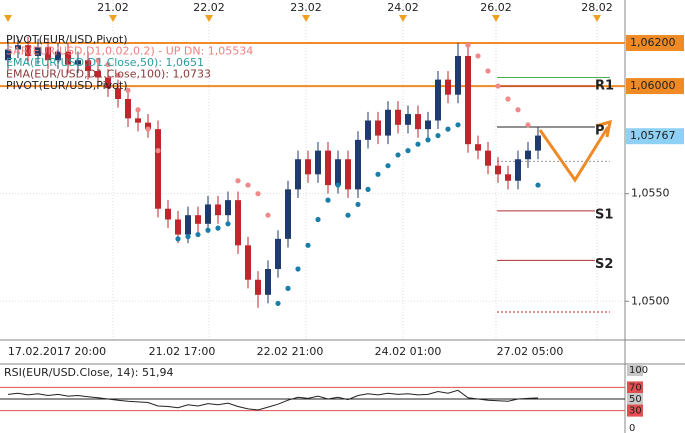 Image resolution: width=685 pixels, height=433 pixels. I want to click on pivot-label: R1, so click(604, 86).